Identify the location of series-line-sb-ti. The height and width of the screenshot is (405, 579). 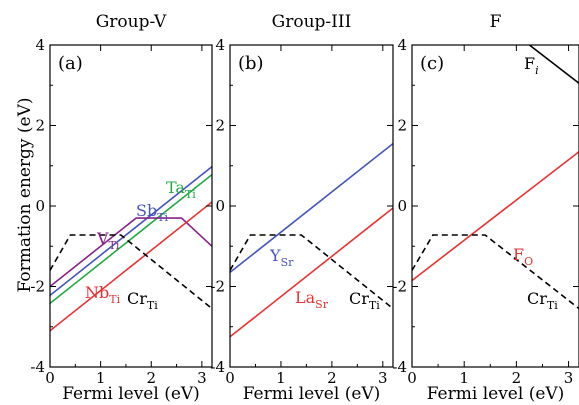
(131, 231).